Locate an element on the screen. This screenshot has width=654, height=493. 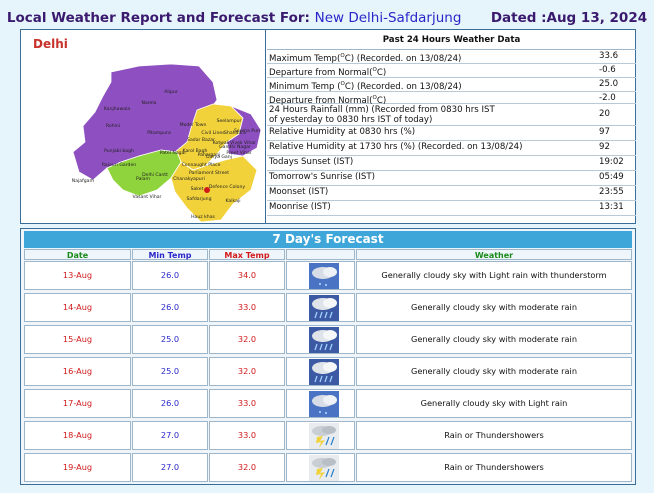
district-label: Palam is located at coordinates (143, 179).